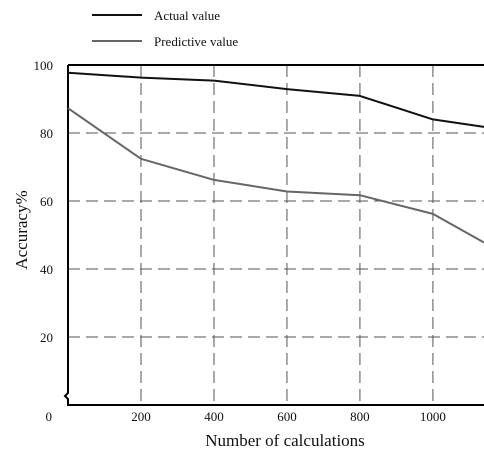 This screenshot has width=484, height=452. What do you see at coordinates (165, 28) in the screenshot?
I see `legend: Actual value Predictive value` at bounding box center [165, 28].